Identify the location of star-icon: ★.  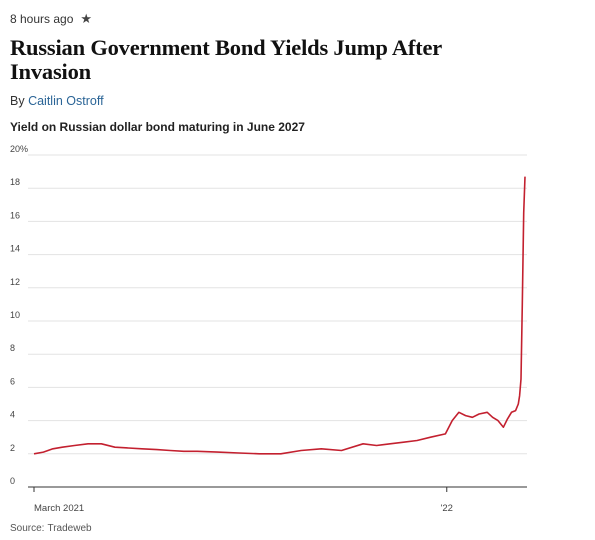
(86, 19).